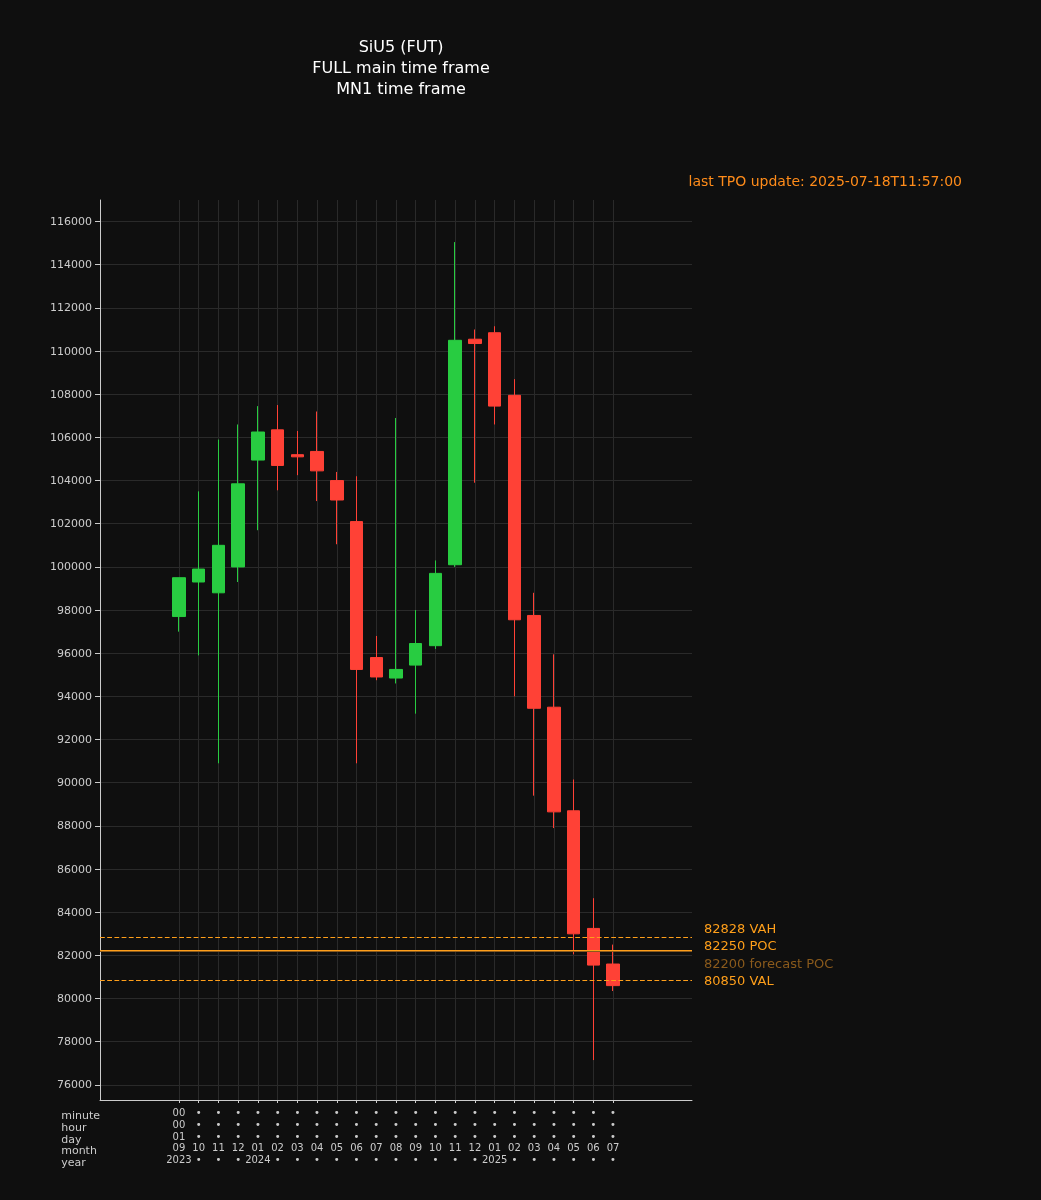 Image resolution: width=1041 pixels, height=1200 pixels. What do you see at coordinates (74, 999) in the screenshot?
I see `y-tick-label: 80000` at bounding box center [74, 999].